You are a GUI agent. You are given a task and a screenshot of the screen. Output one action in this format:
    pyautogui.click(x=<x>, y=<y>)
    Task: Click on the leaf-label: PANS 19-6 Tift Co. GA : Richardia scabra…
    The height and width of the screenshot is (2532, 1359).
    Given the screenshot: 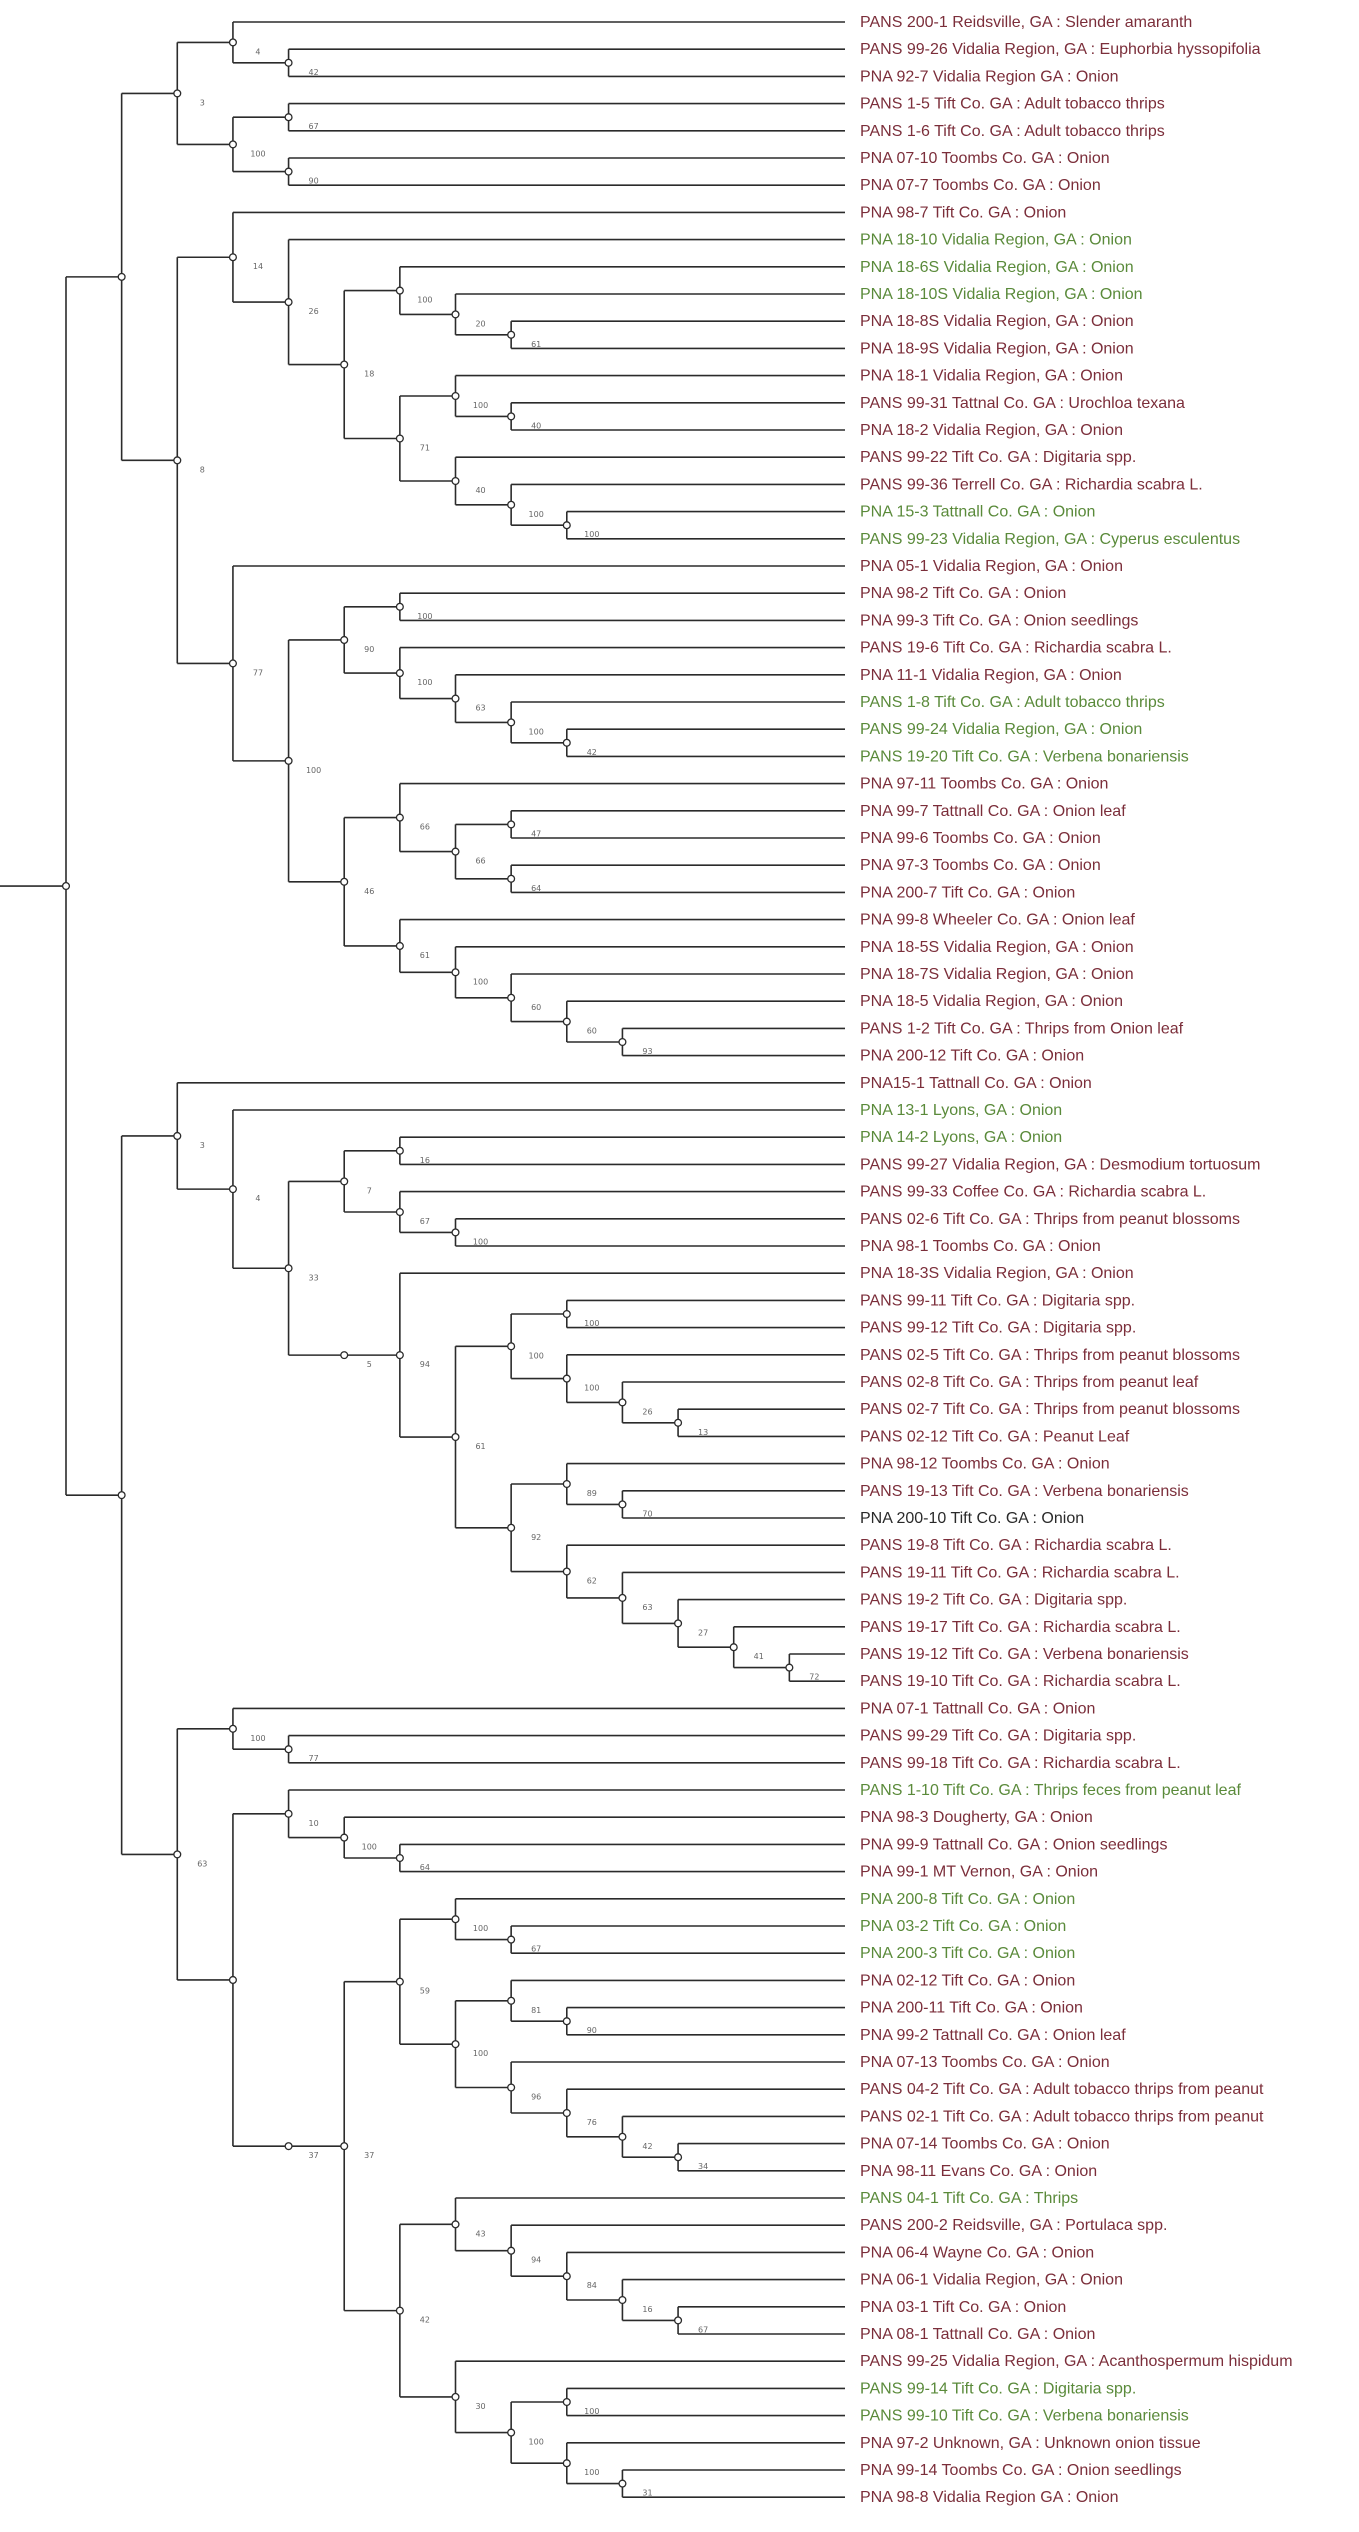 What is the action you would take?
    pyautogui.click(x=1016, y=648)
    